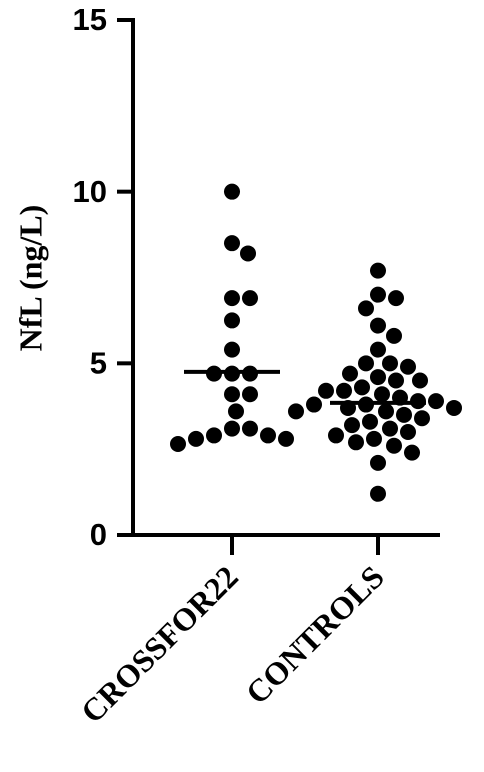 The height and width of the screenshot is (772, 484). I want to click on y-axis-label: NfL (ng/L), so click(30, 278).